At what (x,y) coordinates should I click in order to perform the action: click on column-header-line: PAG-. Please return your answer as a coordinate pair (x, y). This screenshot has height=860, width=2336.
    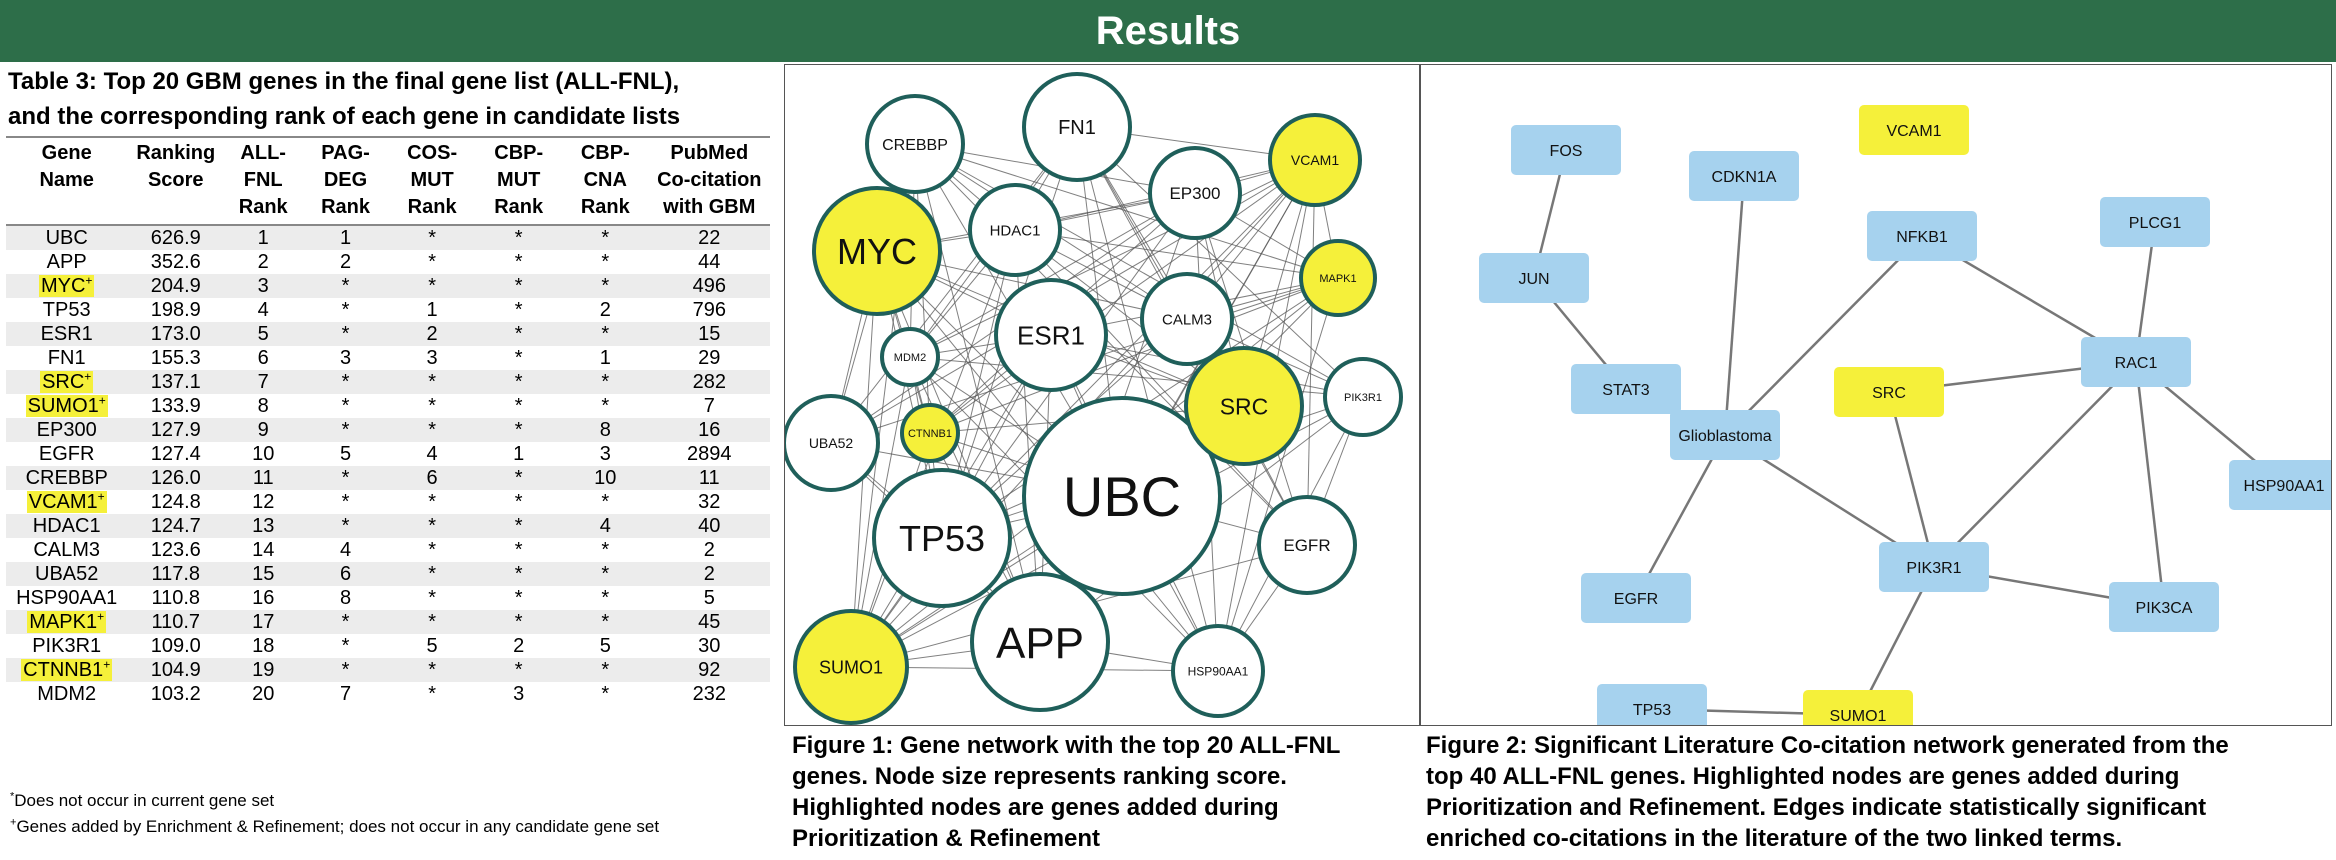
    Looking at the image, I should click on (345, 153).